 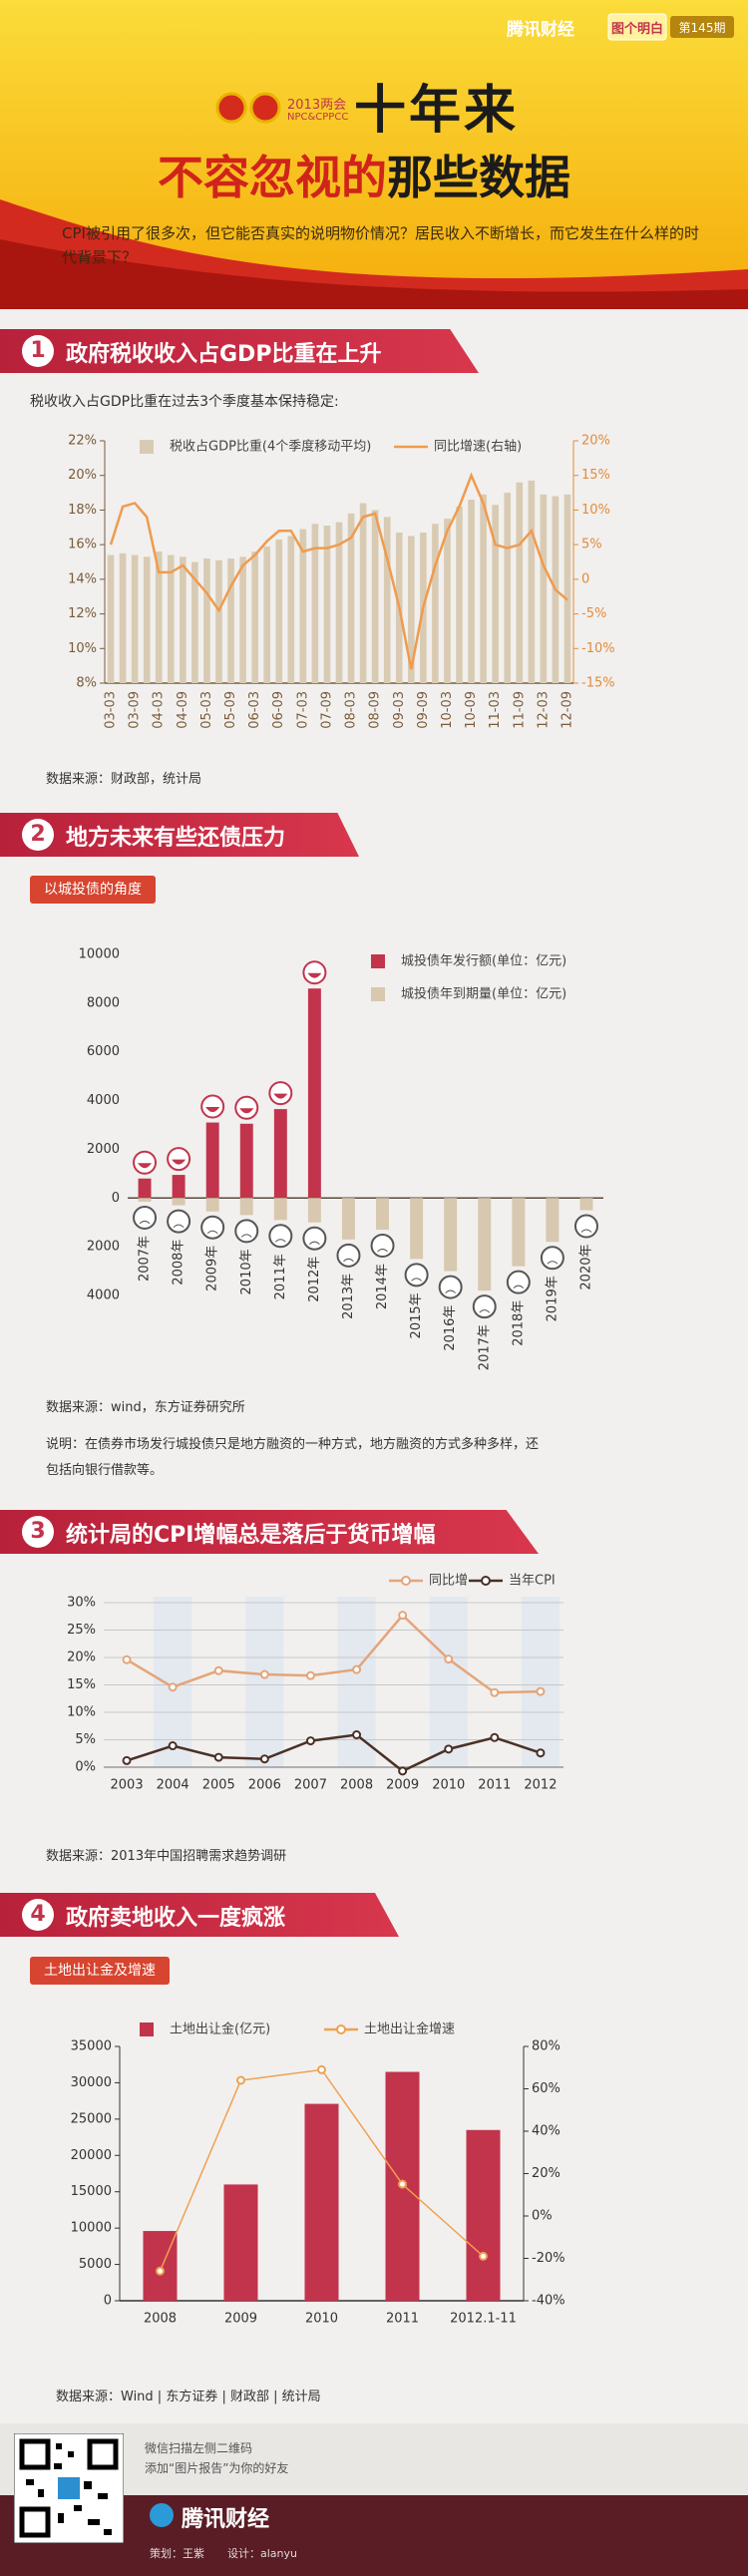 I want to click on tick-label: 16%, so click(x=82, y=545).